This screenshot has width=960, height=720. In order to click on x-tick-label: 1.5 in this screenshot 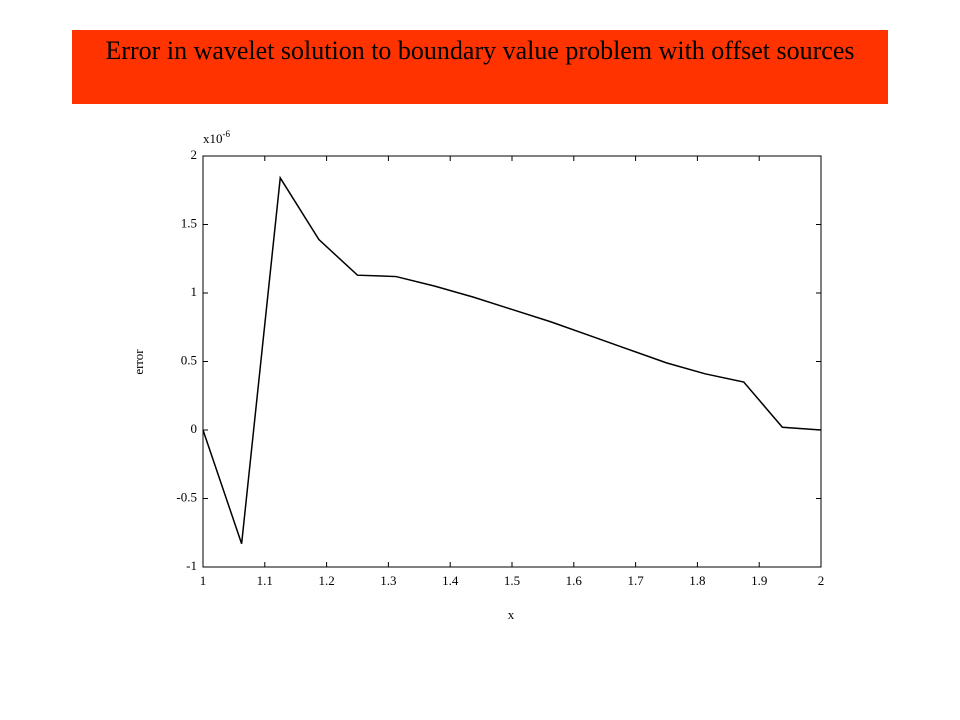, I will do `click(512, 580)`.